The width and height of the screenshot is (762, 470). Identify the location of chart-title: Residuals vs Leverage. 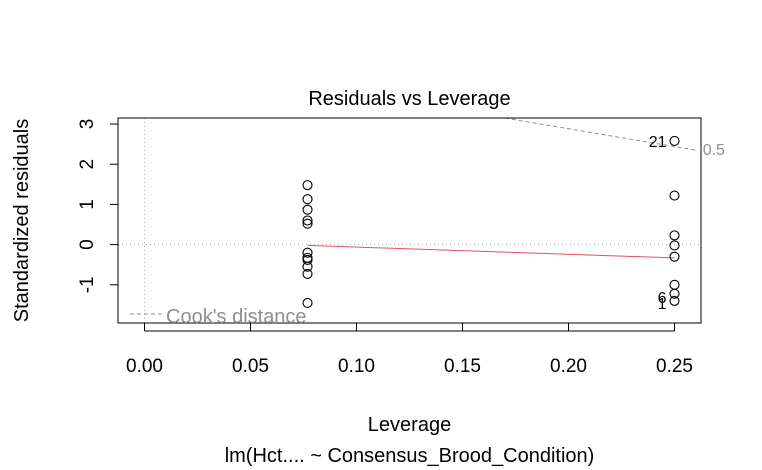
(409, 99).